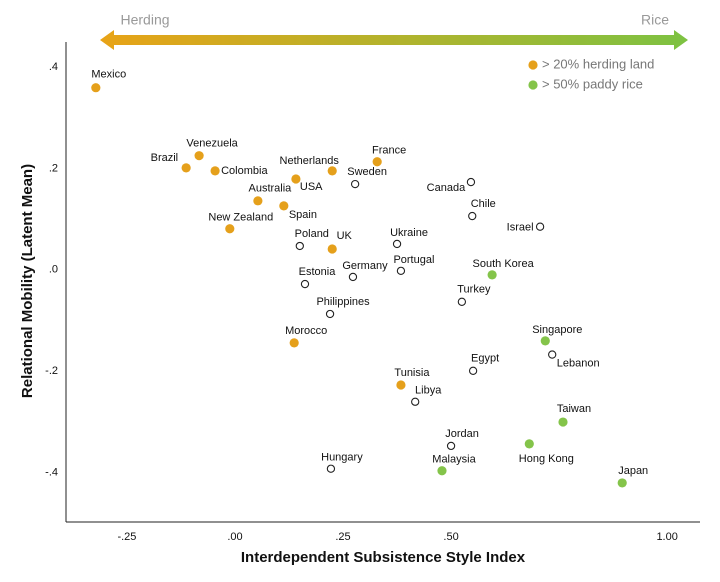 This screenshot has height=582, width=720. Describe the element at coordinates (504, 264) in the screenshot. I see `point-label: South Korea` at that location.